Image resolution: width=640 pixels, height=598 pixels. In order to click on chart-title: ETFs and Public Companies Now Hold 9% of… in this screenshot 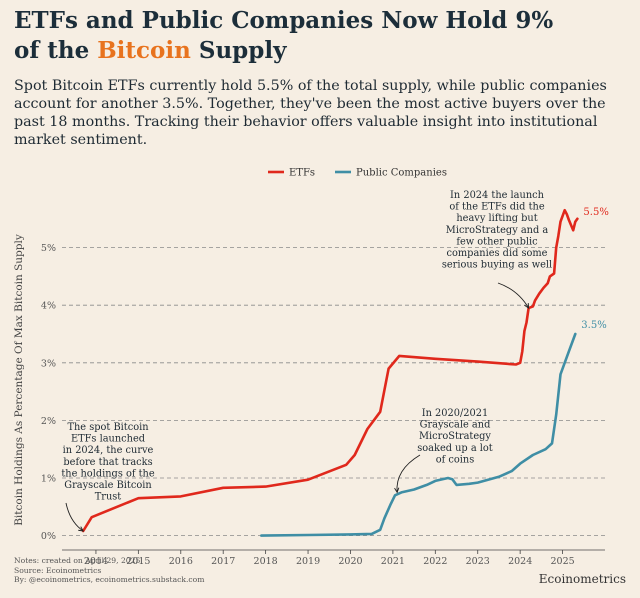, I will do `click(320, 36)`.